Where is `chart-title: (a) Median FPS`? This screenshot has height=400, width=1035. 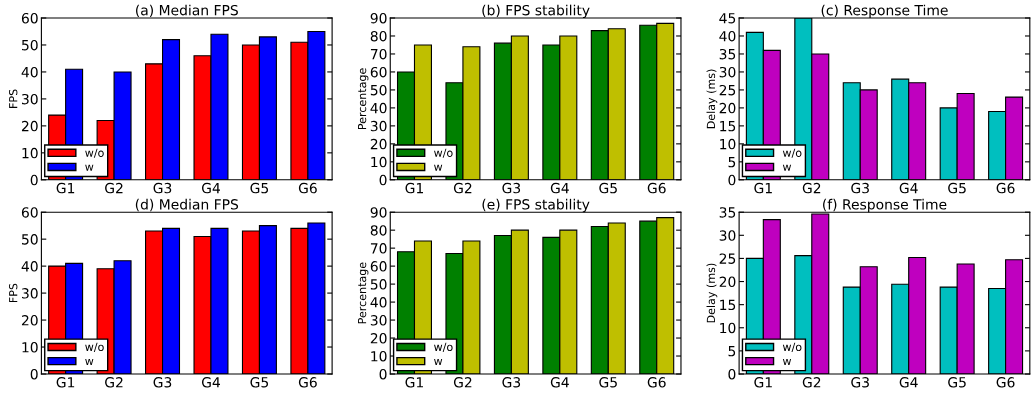
chart-title: (a) Median FPS is located at coordinates (187, 11).